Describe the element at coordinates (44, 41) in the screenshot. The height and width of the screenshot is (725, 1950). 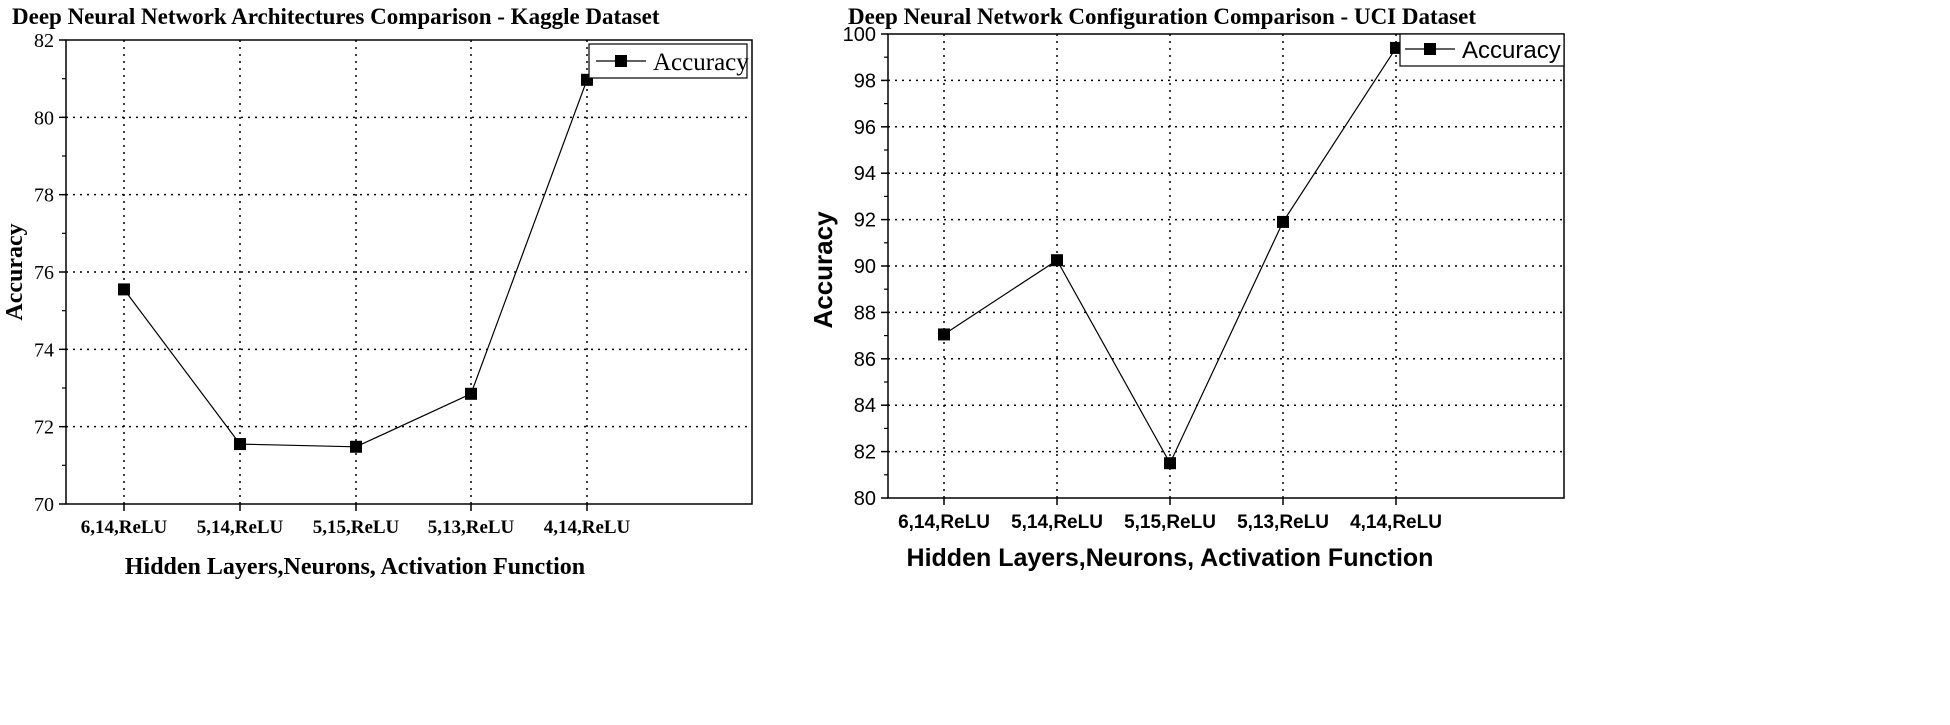
I see `kaggle-y-tick-label: 82` at that location.